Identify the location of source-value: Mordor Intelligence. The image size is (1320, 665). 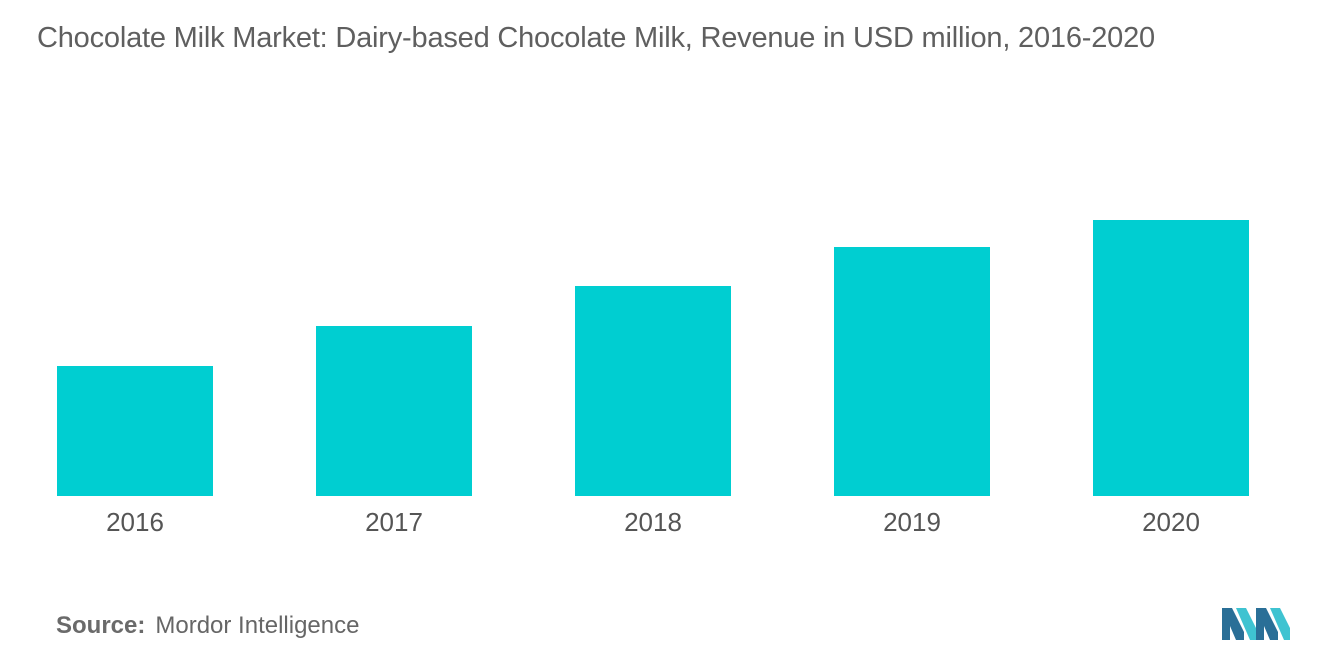
(257, 625).